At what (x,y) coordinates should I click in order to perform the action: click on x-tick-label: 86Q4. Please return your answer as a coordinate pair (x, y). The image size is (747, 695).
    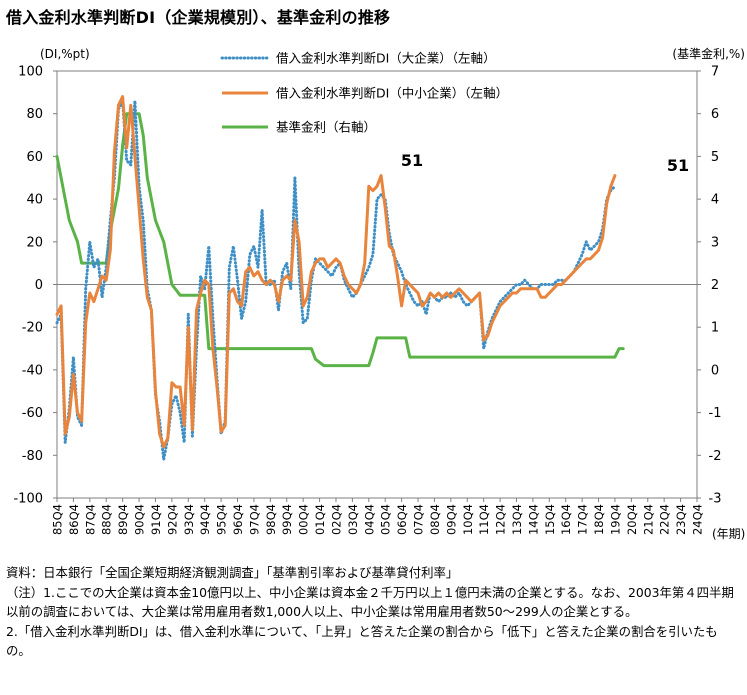
    Looking at the image, I should click on (74, 519).